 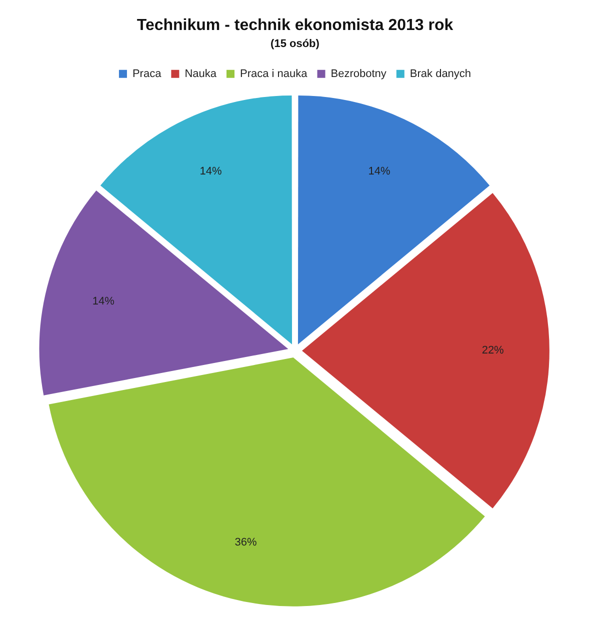 What do you see at coordinates (147, 74) in the screenshot?
I see `legend-label: Praca` at bounding box center [147, 74].